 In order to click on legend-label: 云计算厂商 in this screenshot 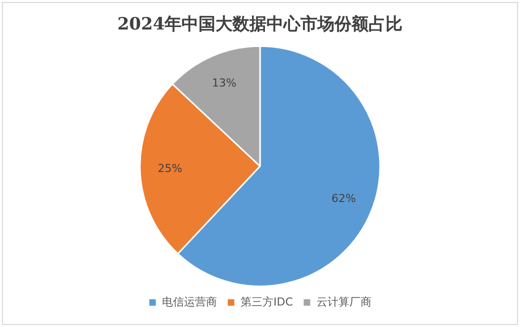, I will do `click(344, 301)`.